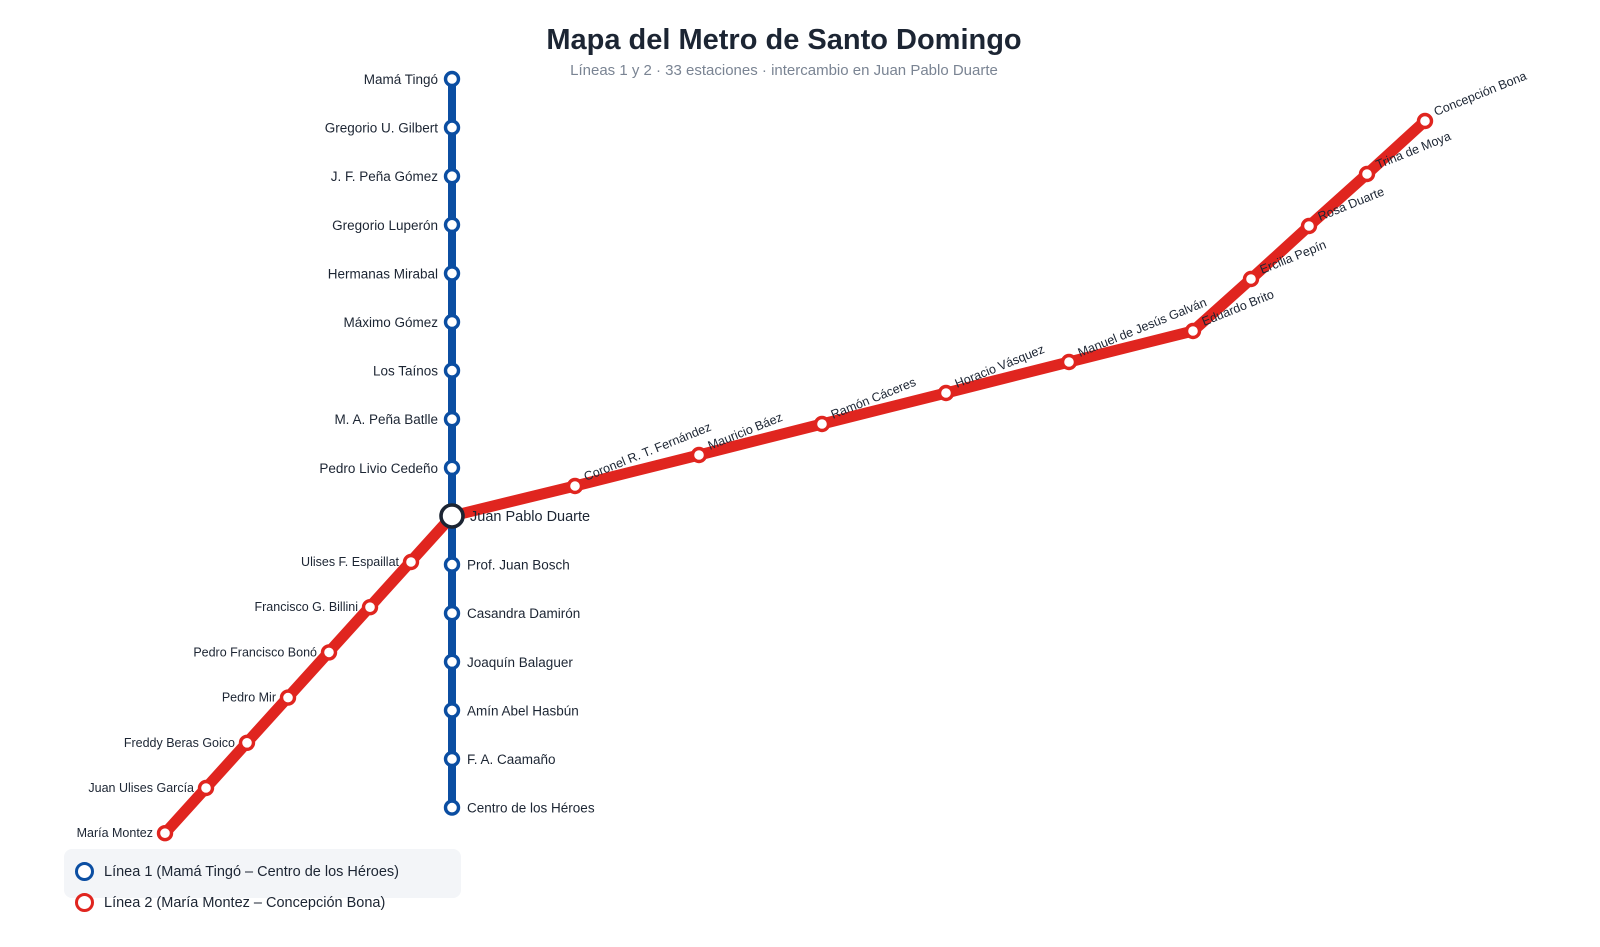  Describe the element at coordinates (575, 486) in the screenshot. I see `station-coronel-r-t-fernandez` at that location.